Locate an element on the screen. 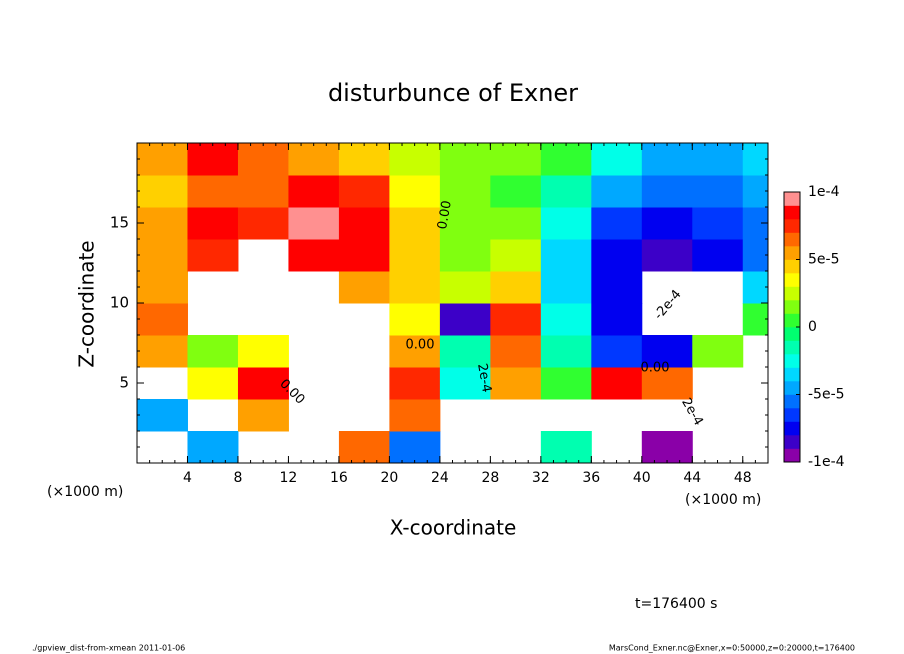 The image size is (904, 654). y-axis-label: Z-coordinate is located at coordinates (87, 303).